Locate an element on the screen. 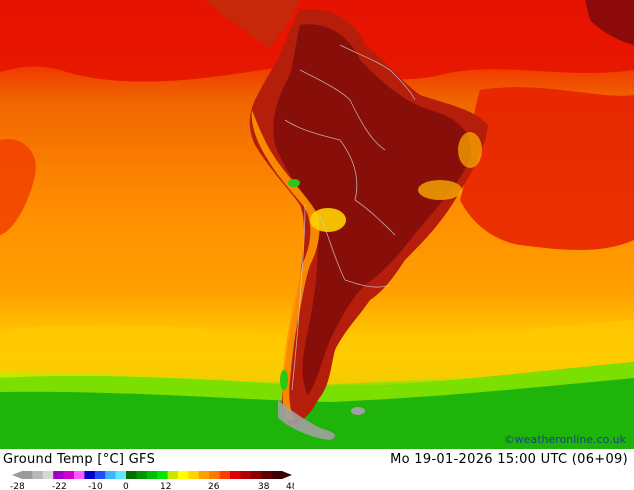 Image resolution: width=634 pixels, height=490 pixels. southern-light-green-band is located at coordinates (317, 382).